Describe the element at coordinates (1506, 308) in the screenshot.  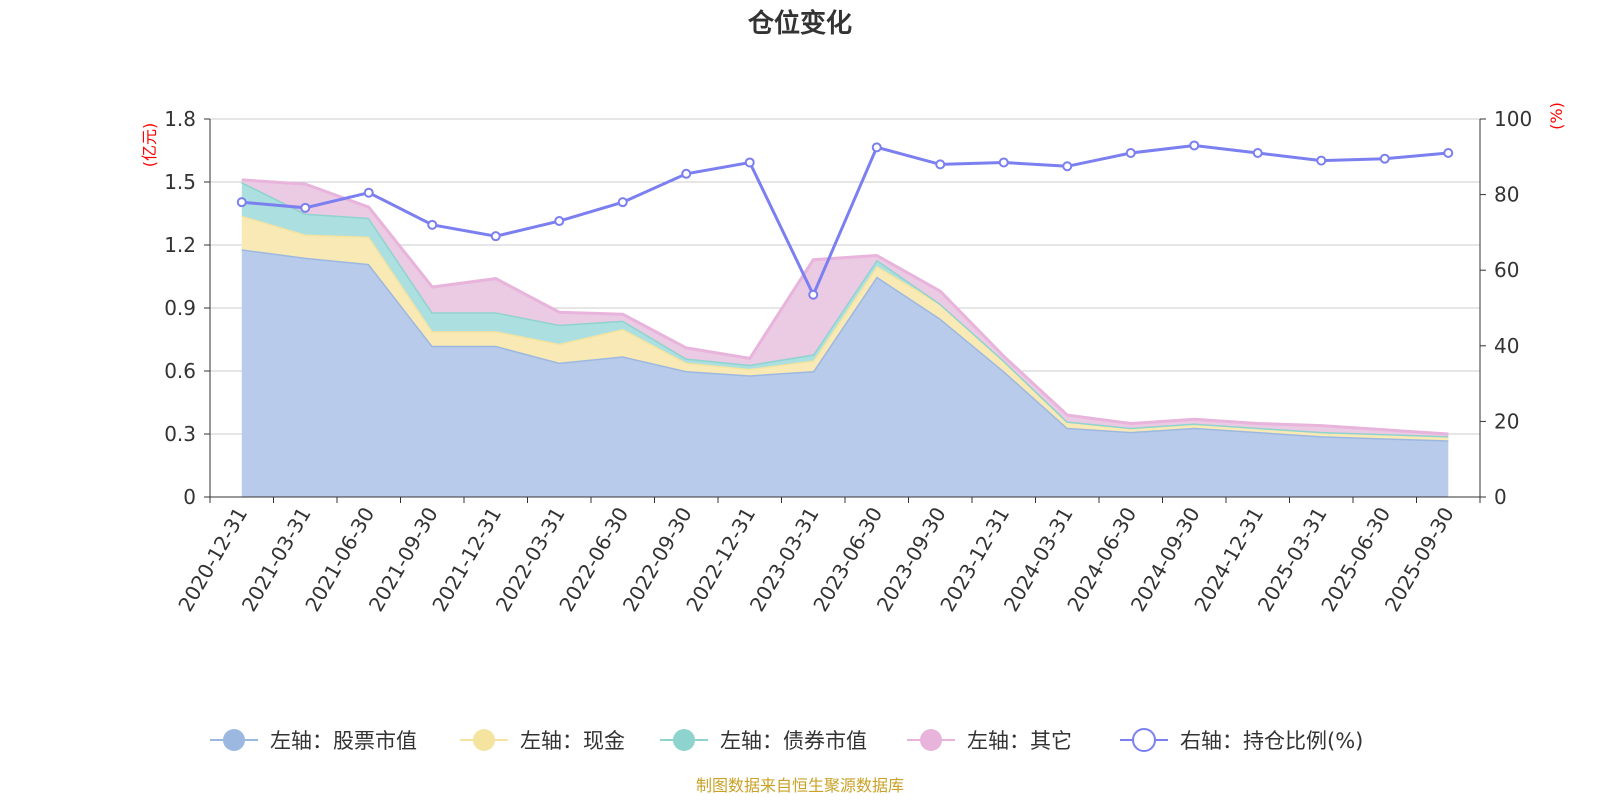
I see `right-axis-ticks: 0 20 40 60 80 100` at that location.